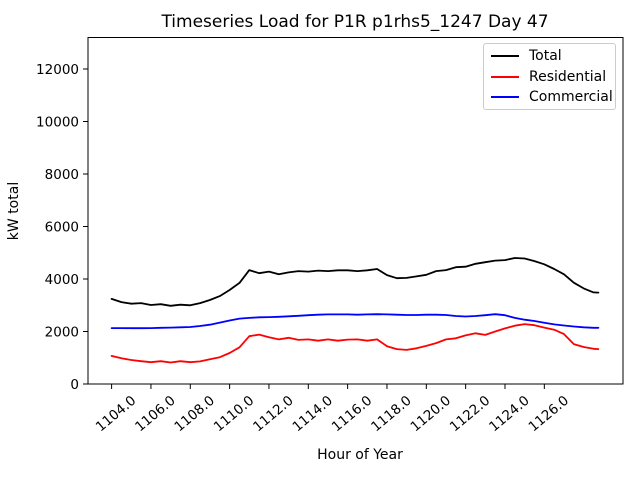 This screenshot has width=640, height=480. Describe the element at coordinates (155, 414) in the screenshot. I see `x-tick-label: 1106.0` at that location.